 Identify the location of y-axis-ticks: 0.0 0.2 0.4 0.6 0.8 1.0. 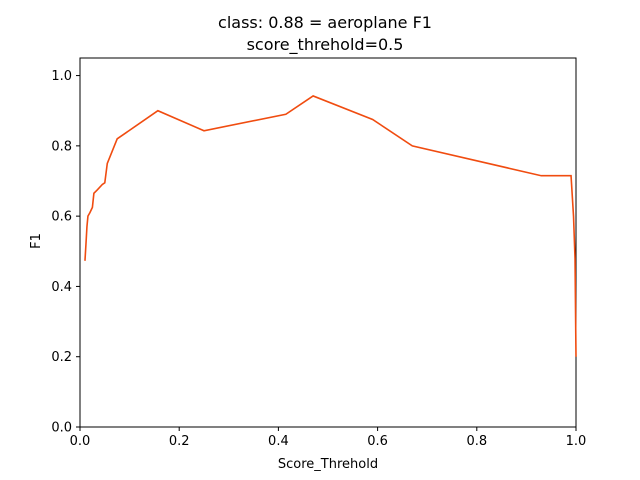
(65, 252).